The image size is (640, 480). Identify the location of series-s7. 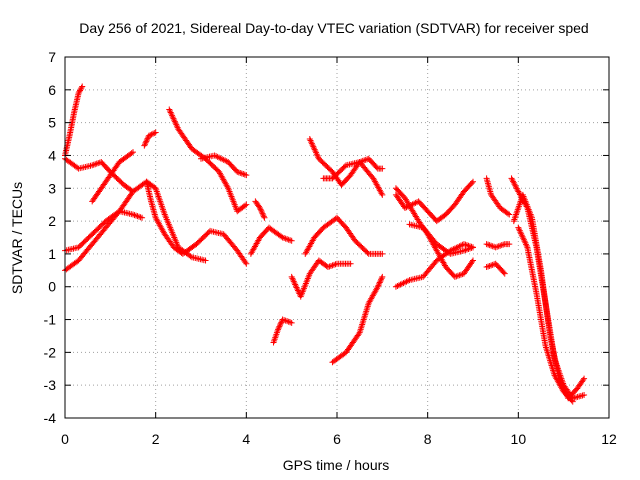
(196, 222).